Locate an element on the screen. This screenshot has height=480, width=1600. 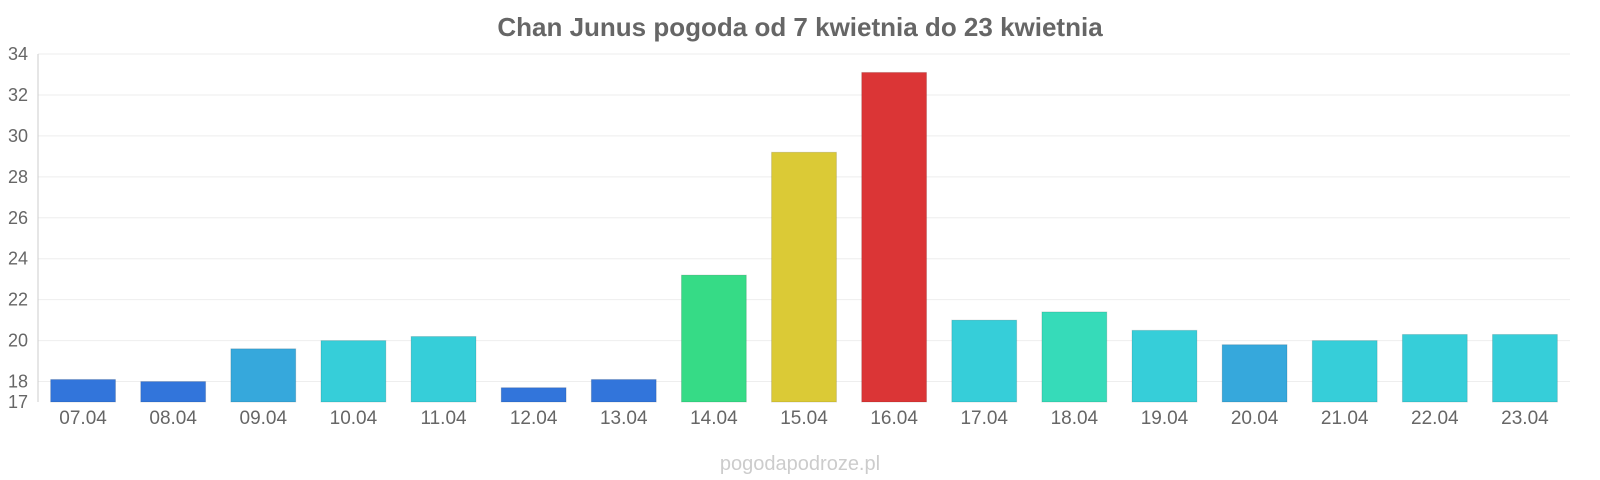
bar-09.04 is located at coordinates (263, 375).